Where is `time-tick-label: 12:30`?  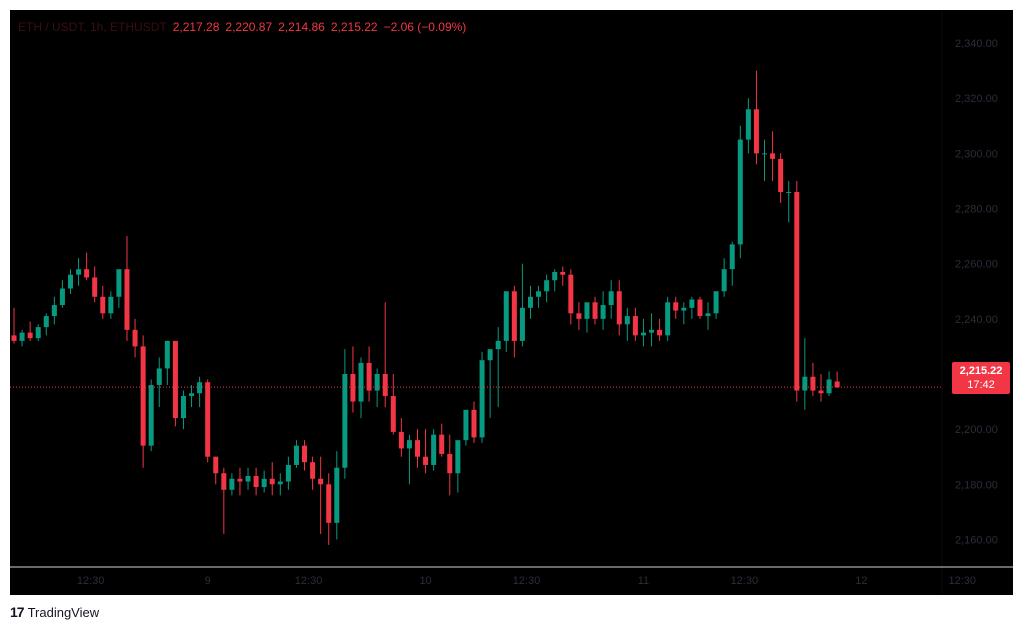
time-tick-label: 12:30 is located at coordinates (527, 581).